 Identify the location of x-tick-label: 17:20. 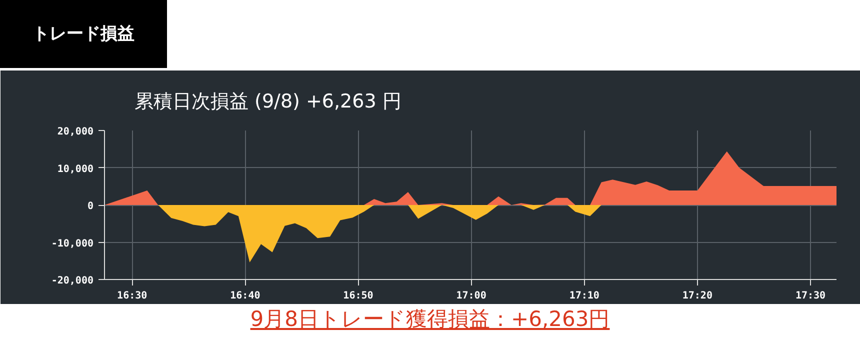
(697, 296).